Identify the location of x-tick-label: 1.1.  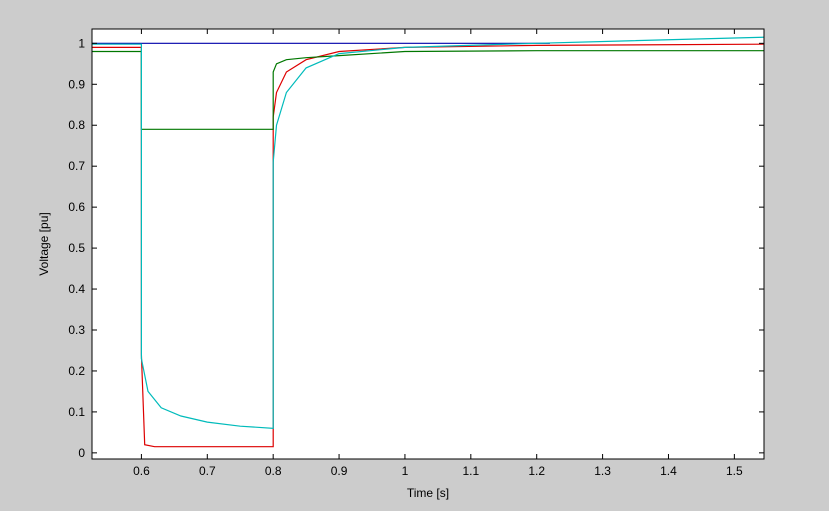
(470, 471).